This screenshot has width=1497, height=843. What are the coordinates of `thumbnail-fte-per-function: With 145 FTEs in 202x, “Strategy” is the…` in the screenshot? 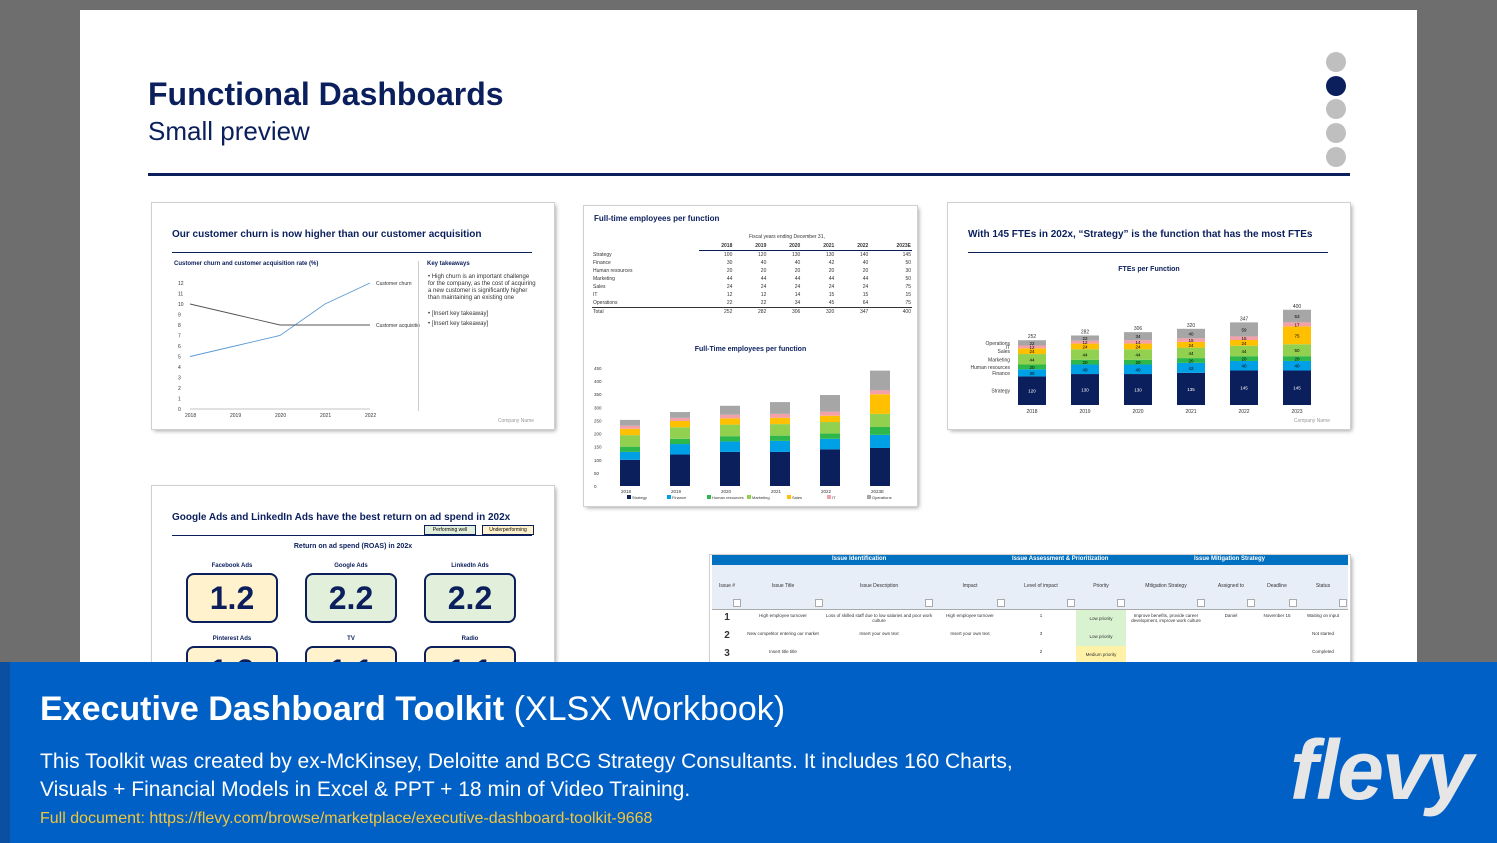 It's located at (1149, 316).